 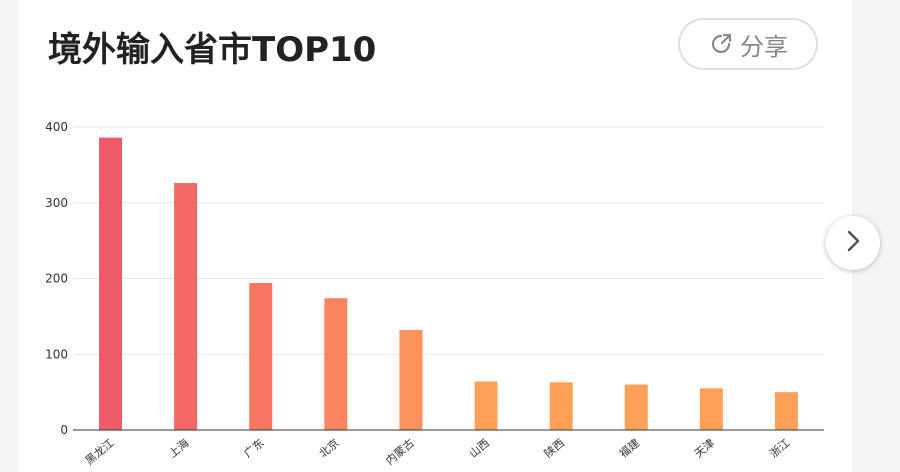 I want to click on x-tick-label: 山西, so click(x=479, y=448).